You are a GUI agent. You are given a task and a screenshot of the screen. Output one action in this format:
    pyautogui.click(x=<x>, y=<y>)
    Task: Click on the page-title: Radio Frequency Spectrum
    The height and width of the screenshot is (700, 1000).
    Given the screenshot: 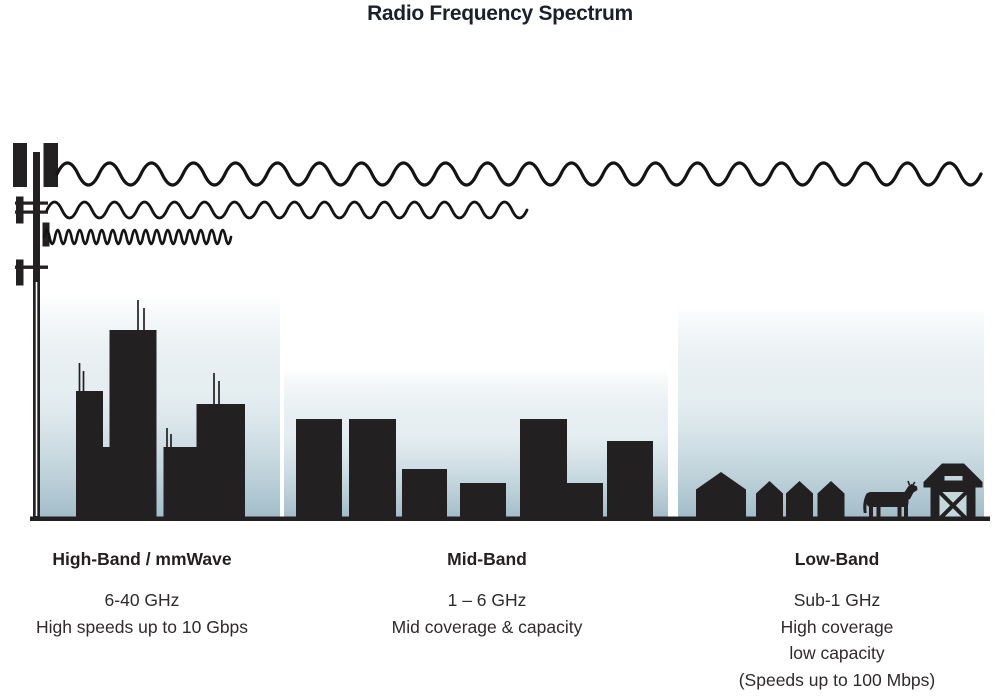 What is the action you would take?
    pyautogui.click(x=500, y=13)
    